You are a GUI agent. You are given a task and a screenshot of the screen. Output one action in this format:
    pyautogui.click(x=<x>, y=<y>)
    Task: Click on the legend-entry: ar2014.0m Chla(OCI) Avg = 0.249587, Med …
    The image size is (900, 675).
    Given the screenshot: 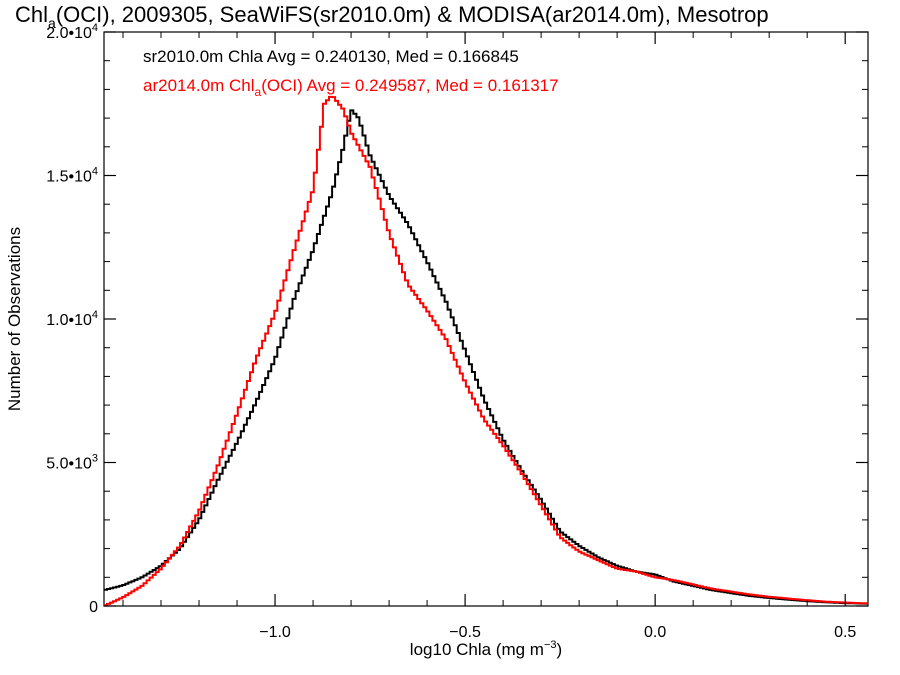 What is the action you would take?
    pyautogui.click(x=351, y=87)
    